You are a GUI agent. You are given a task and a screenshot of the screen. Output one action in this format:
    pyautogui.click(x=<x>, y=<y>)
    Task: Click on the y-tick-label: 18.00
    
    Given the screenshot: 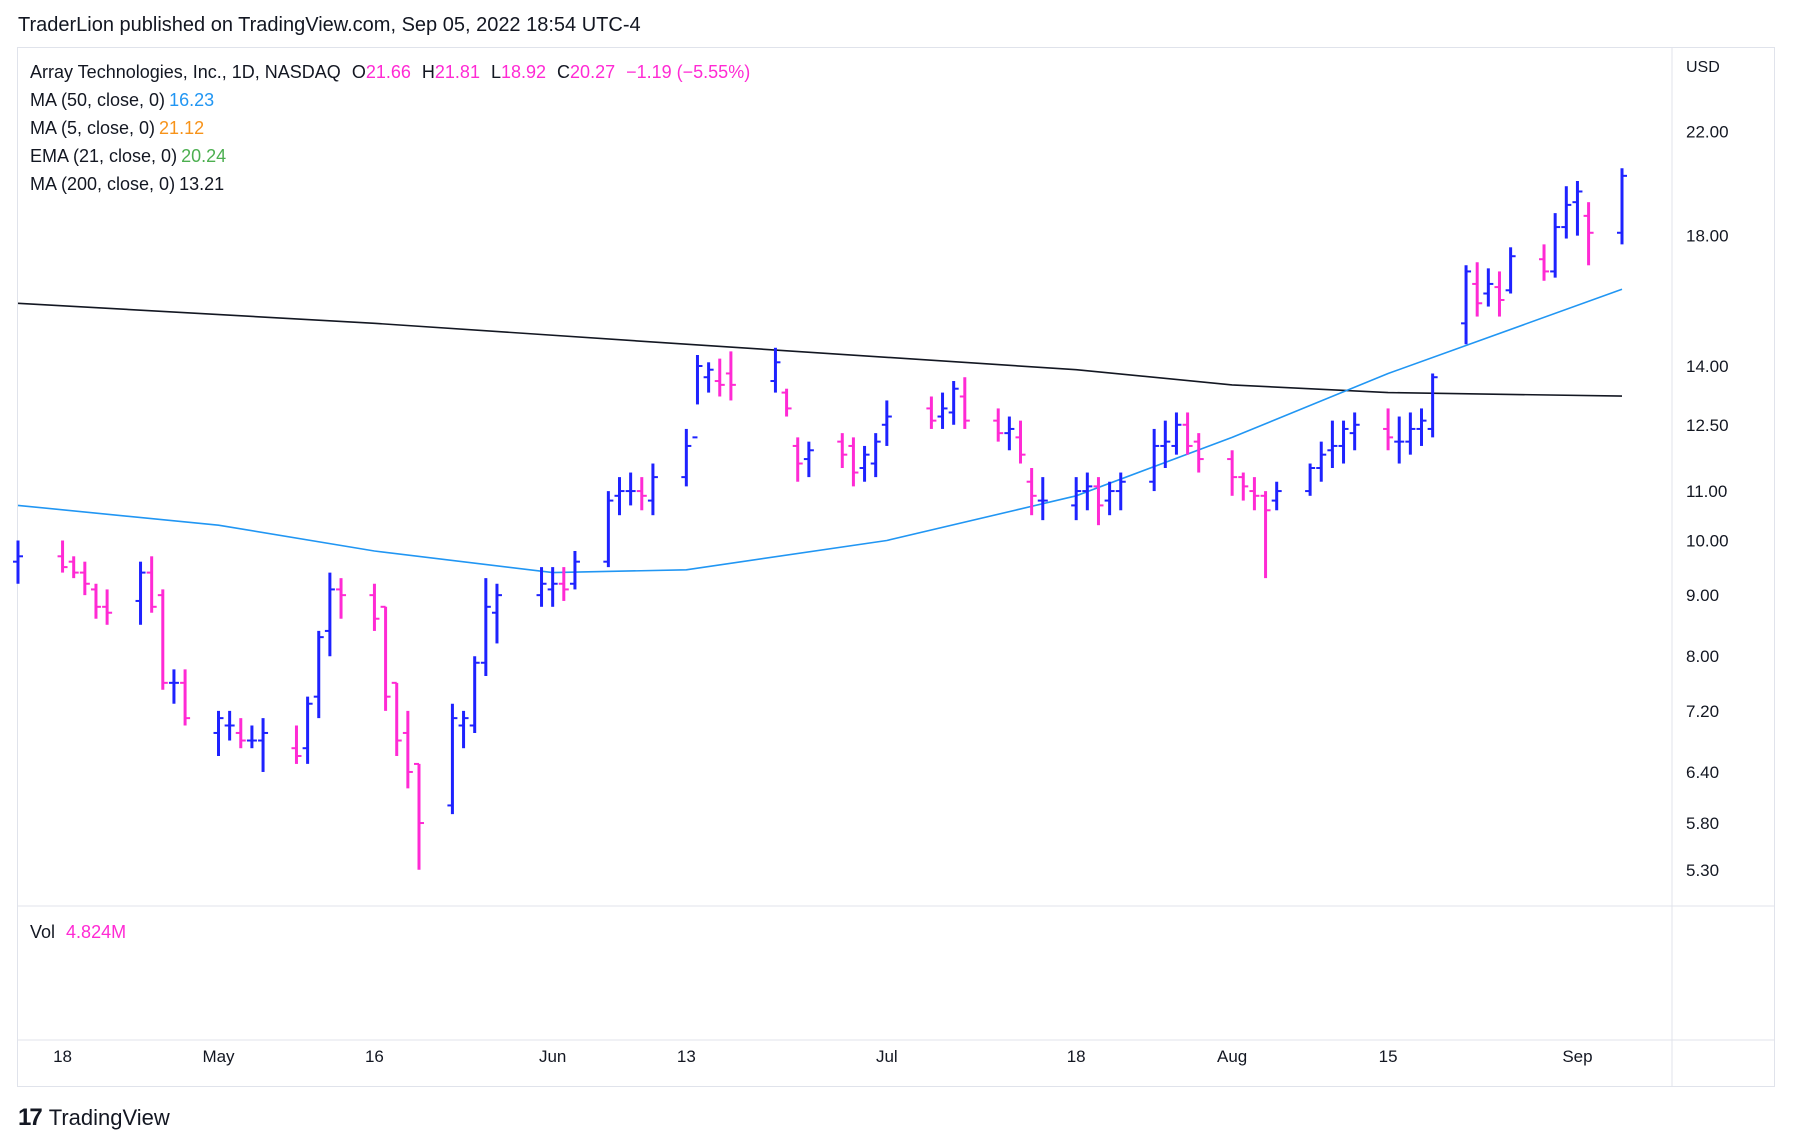 What is the action you would take?
    pyautogui.click(x=1707, y=236)
    